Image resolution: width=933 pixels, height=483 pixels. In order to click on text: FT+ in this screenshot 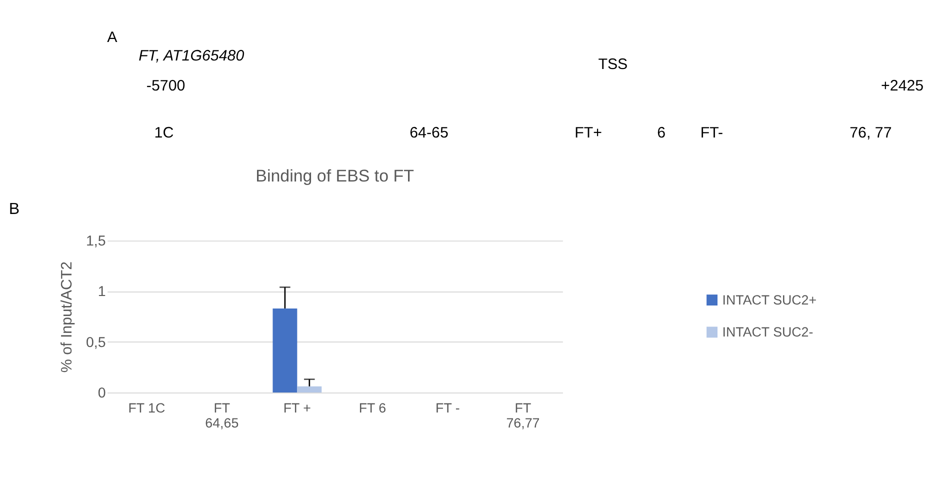, I will do `click(588, 133)`.